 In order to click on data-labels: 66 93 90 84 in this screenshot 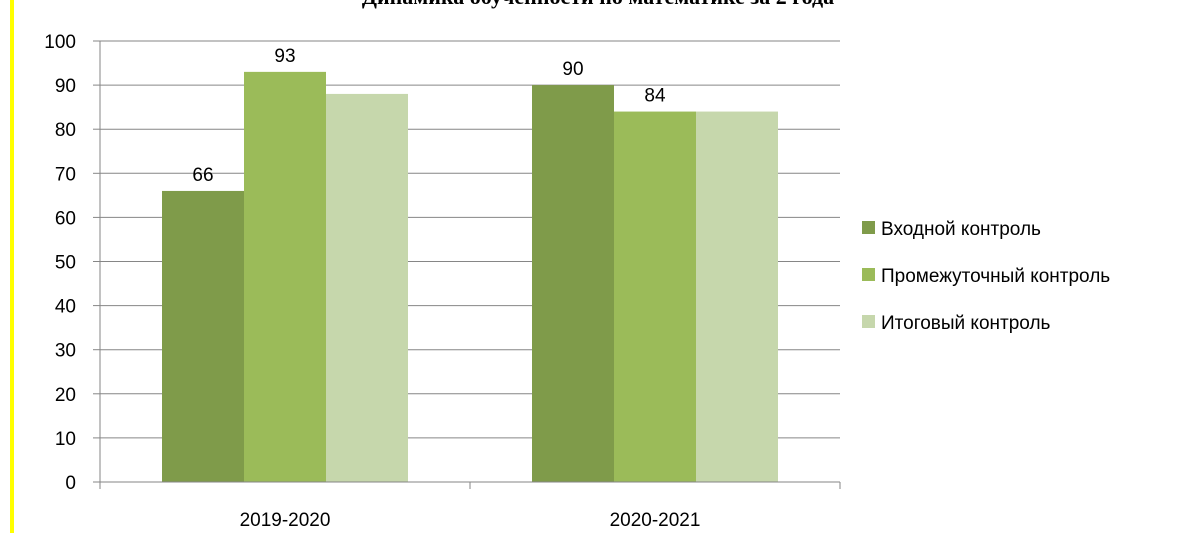, I will do `click(429, 116)`.